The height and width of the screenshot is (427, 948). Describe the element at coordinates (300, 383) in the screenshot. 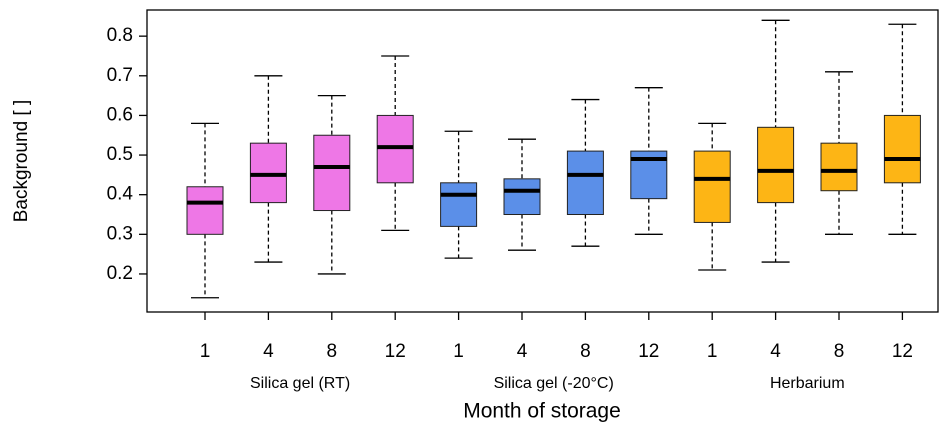

I see `group-label: Silica gel (RT)` at that location.